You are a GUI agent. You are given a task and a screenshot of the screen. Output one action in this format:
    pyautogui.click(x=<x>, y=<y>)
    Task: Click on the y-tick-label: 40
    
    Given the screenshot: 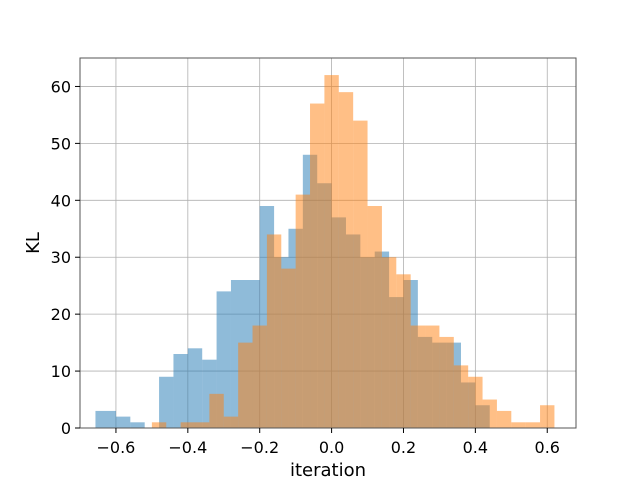 What is the action you would take?
    pyautogui.click(x=61, y=200)
    